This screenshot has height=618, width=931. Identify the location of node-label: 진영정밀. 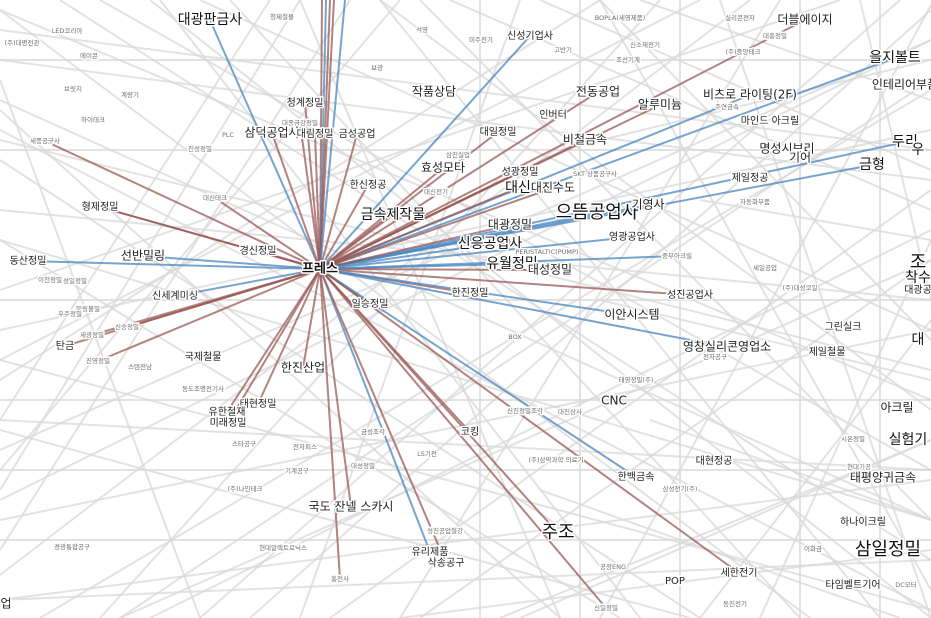
(98, 361).